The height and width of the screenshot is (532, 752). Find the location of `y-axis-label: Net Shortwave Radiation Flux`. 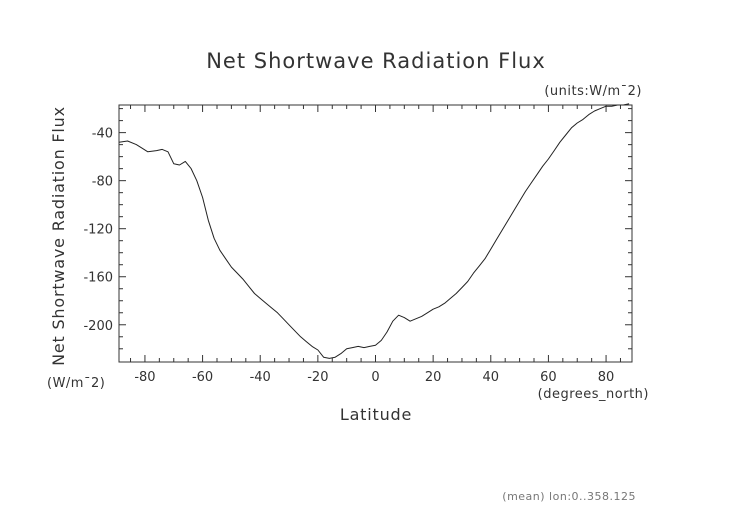

y-axis-label: Net Shortwave Radiation Flux is located at coordinates (58, 236).